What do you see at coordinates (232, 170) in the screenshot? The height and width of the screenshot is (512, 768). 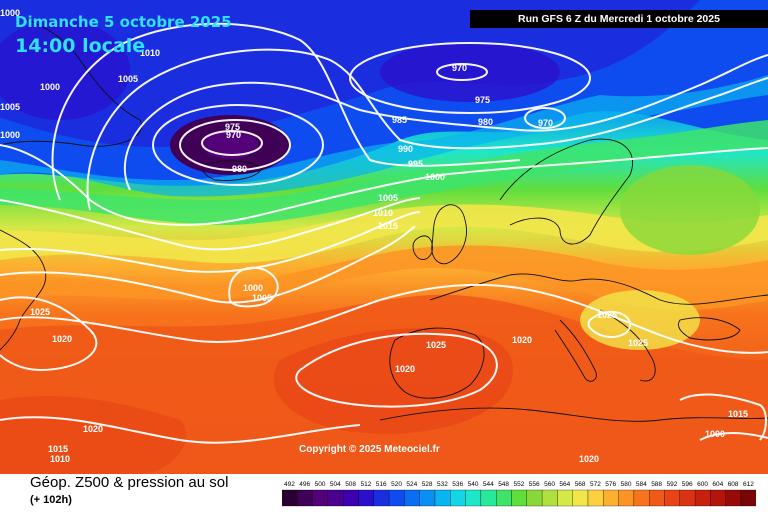 I see `coast-iceland` at bounding box center [232, 170].